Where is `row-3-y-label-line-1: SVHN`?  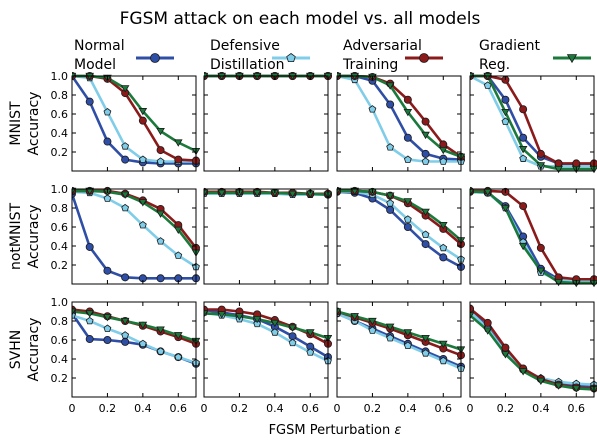 row-3-y-label-line-1: SVHN is located at coordinates (16, 349).